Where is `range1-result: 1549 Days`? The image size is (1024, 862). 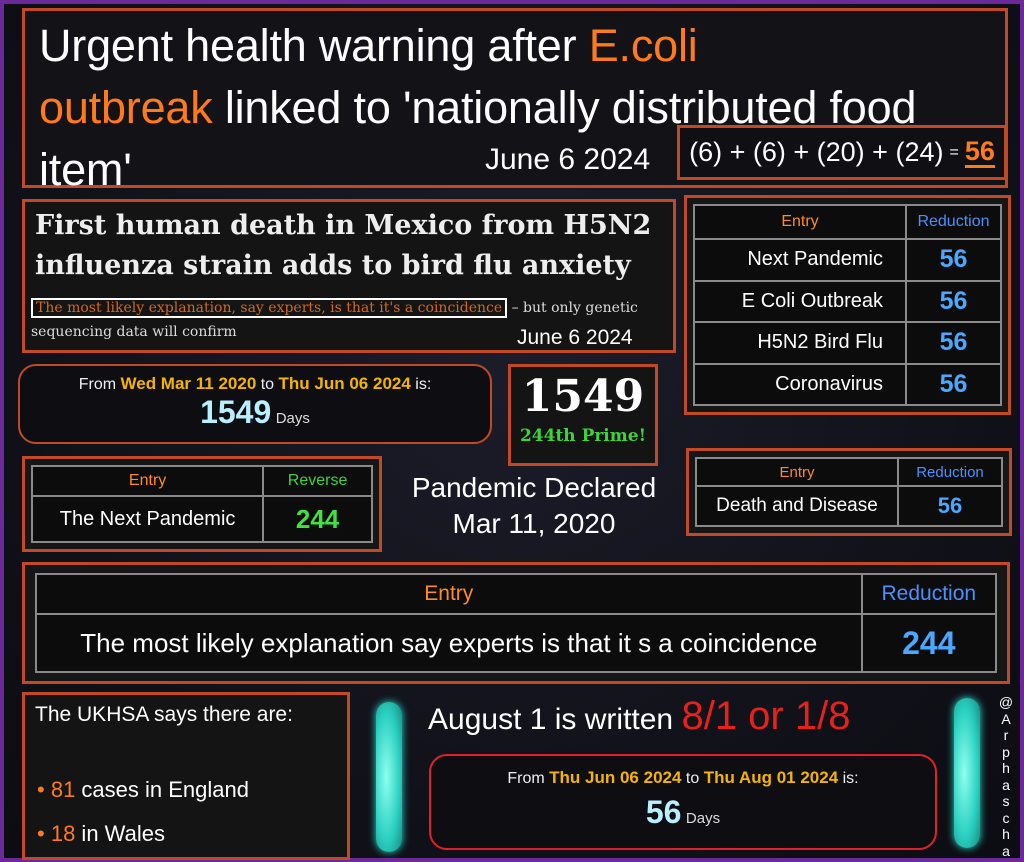 range1-result: 1549 Days is located at coordinates (255, 412).